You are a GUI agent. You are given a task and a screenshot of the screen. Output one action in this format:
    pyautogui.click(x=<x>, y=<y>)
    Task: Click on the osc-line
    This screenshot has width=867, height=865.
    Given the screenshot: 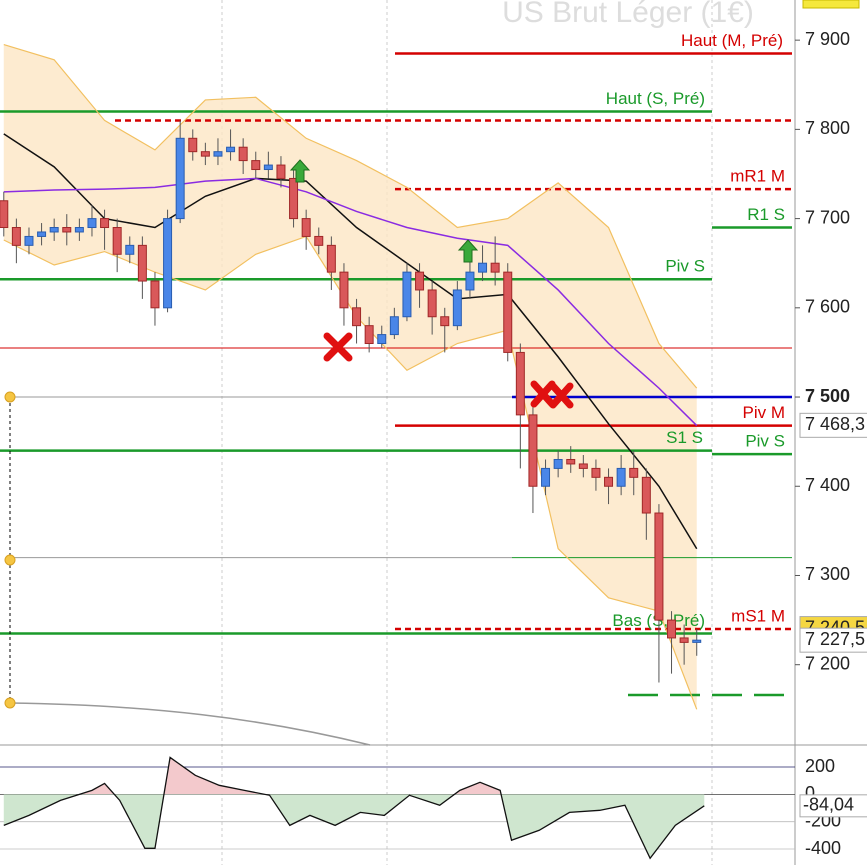 What is the action you would take?
    pyautogui.click(x=354, y=808)
    